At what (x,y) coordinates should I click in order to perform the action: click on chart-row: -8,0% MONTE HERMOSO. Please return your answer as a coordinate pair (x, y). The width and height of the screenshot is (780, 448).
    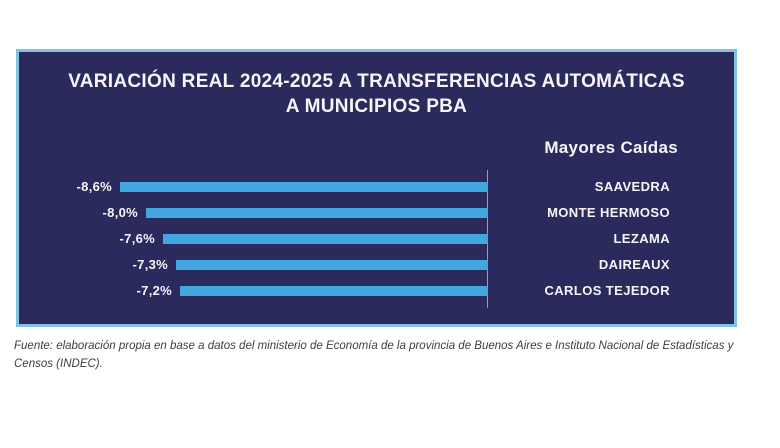
    Looking at the image, I should click on (376, 213).